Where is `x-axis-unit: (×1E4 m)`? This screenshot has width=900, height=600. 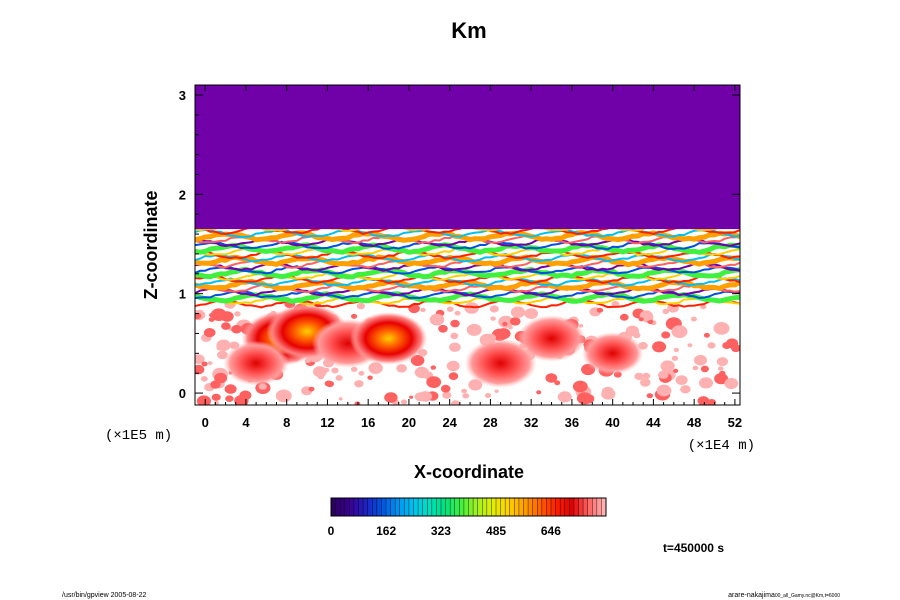
x-axis-unit: (×1E4 m) is located at coordinates (721, 446).